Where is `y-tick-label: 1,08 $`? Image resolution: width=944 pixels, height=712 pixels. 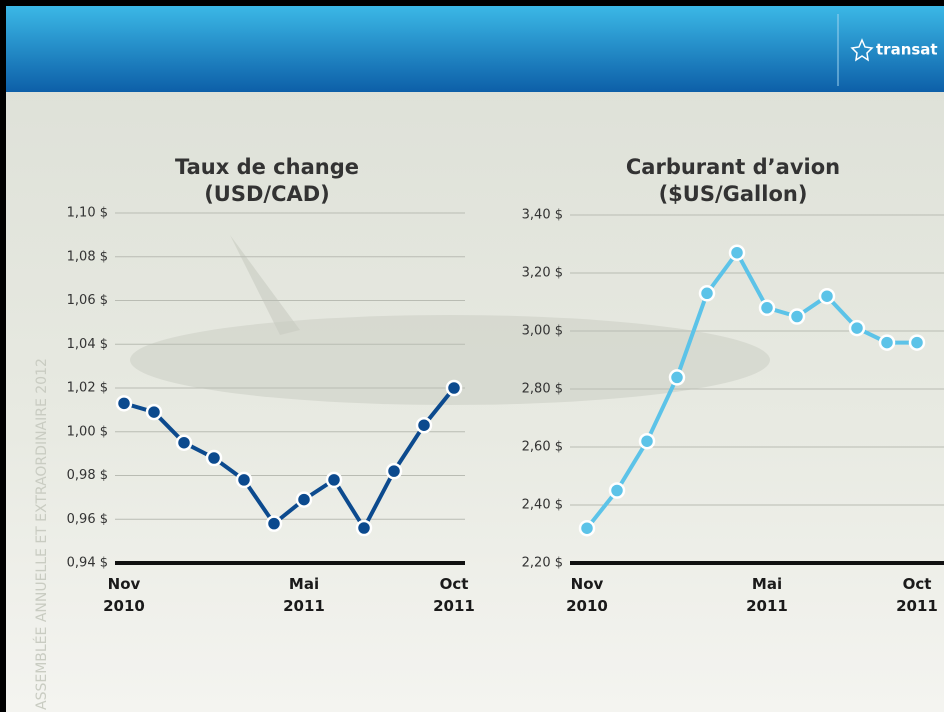 y-tick-label: 1,08 $ is located at coordinates (87, 256).